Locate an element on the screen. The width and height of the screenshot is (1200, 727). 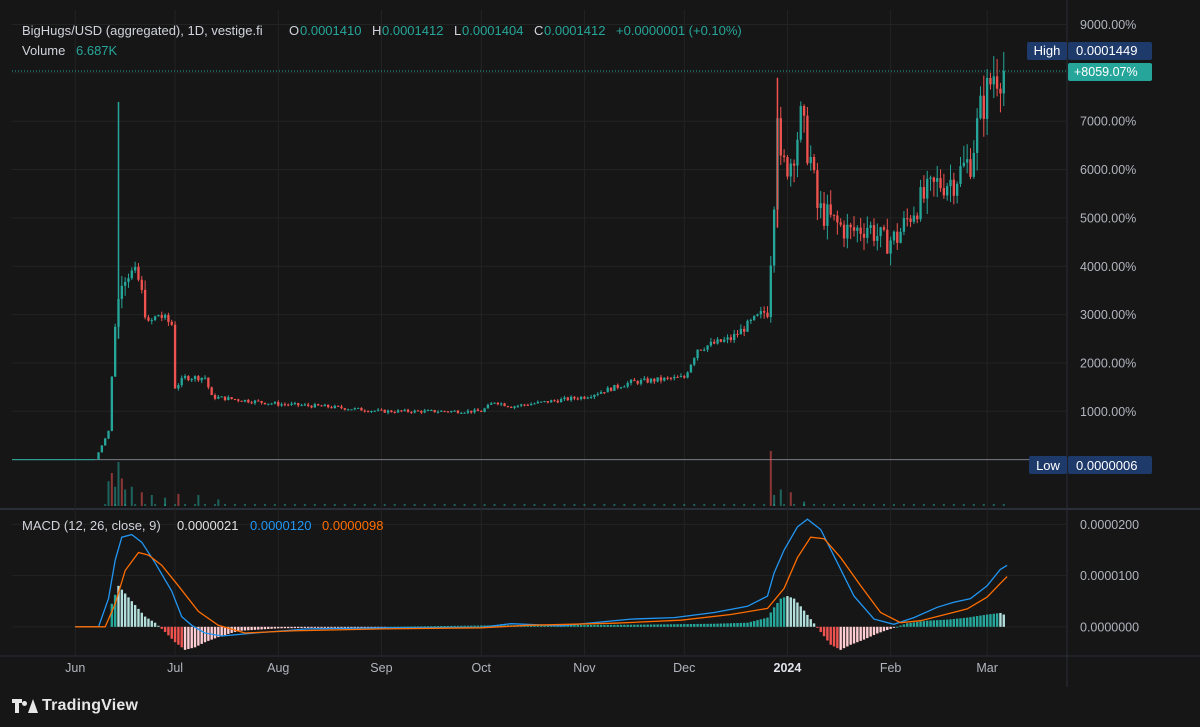
tradingview-logo: TradingView is located at coordinates (75, 706).